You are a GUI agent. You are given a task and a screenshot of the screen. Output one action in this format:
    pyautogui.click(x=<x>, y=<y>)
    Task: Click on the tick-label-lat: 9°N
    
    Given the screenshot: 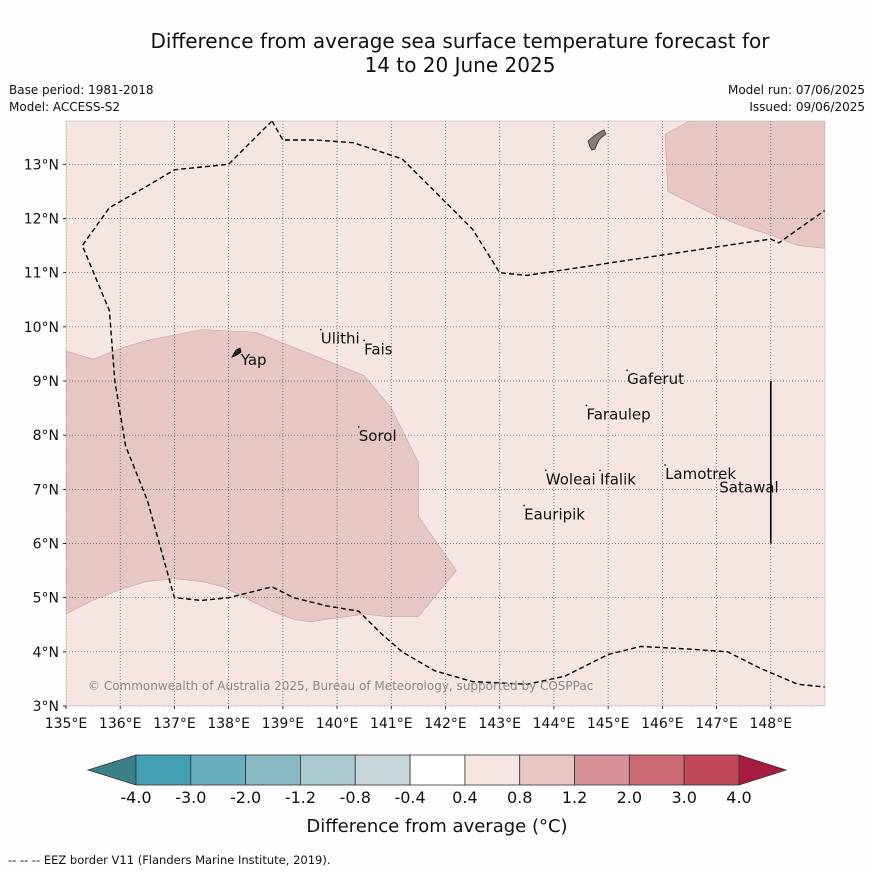 What is the action you would take?
    pyautogui.click(x=46, y=382)
    